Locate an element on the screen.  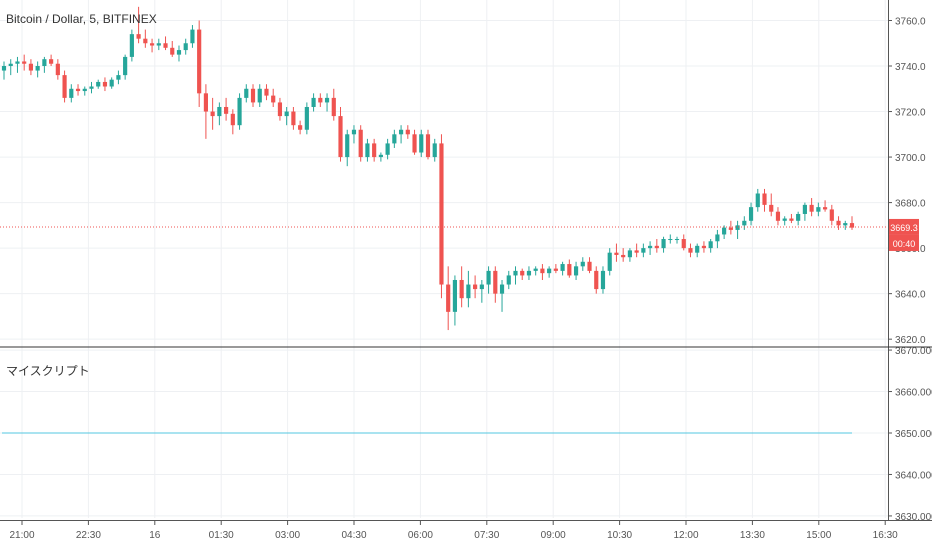
price-tick-label: 3740.0 is located at coordinates (910, 67).